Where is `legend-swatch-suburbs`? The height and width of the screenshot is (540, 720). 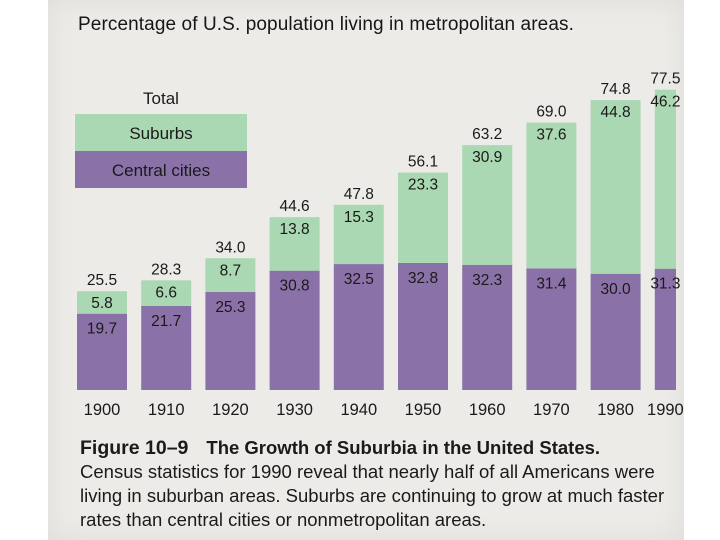
legend-swatch-suburbs is located at coordinates (161, 132).